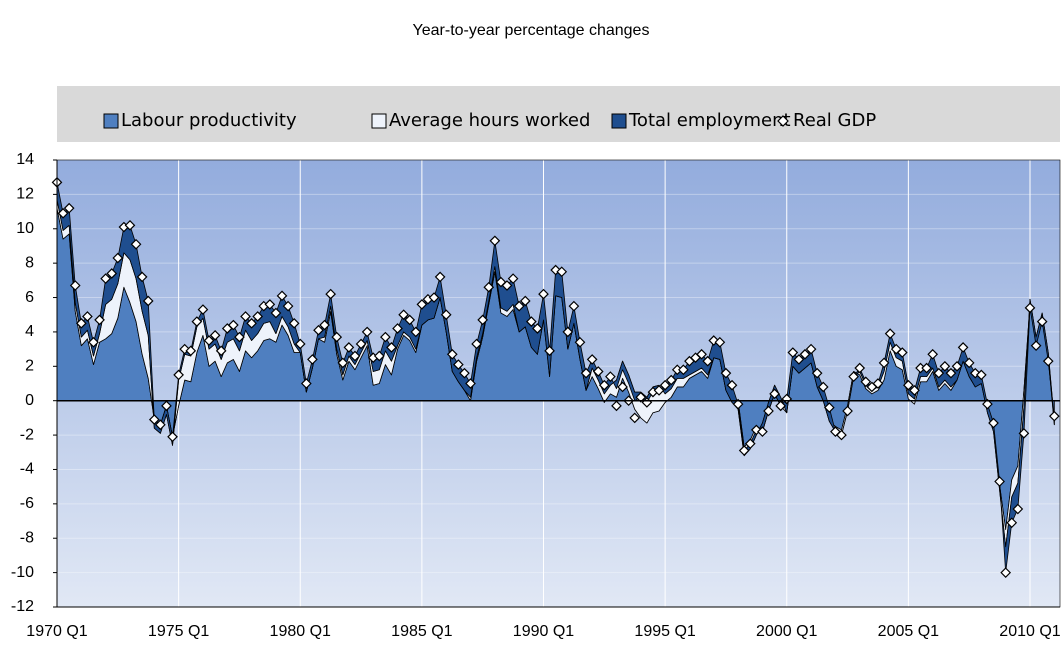  What do you see at coordinates (709, 120) in the screenshot?
I see `legend-label: Total employment` at bounding box center [709, 120].